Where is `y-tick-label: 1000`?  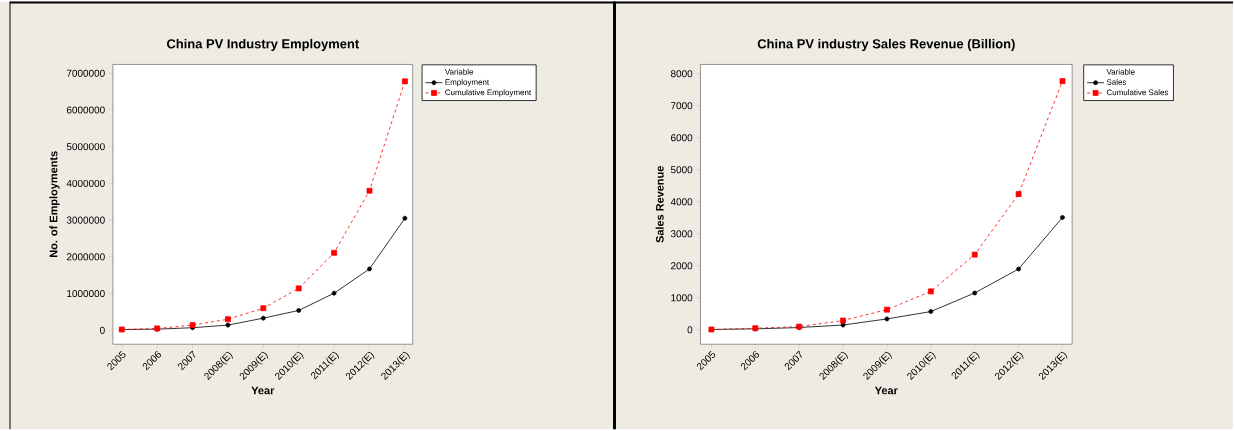
y-tick-label: 1000 is located at coordinates (682, 298).